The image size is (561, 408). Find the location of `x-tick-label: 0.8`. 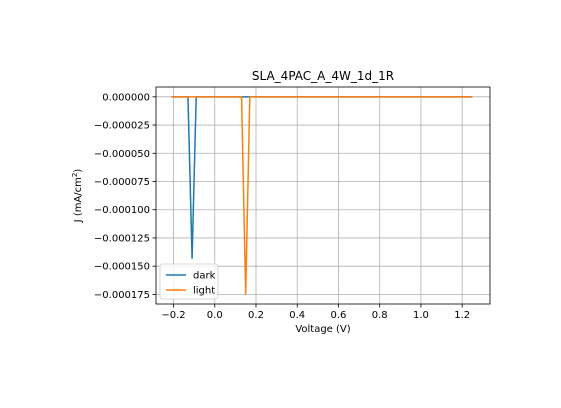

x-tick-label: 0.8 is located at coordinates (380, 315).